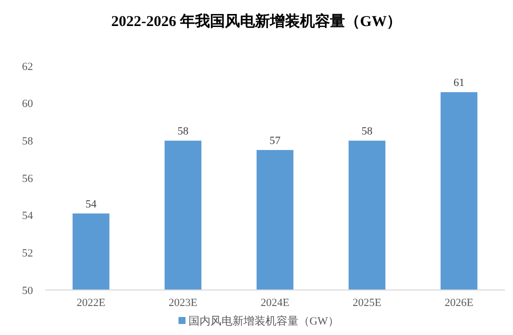 This screenshot has height=335, width=513. I want to click on legend-label: 国内风电新增装机容量（GW）, so click(263, 321).